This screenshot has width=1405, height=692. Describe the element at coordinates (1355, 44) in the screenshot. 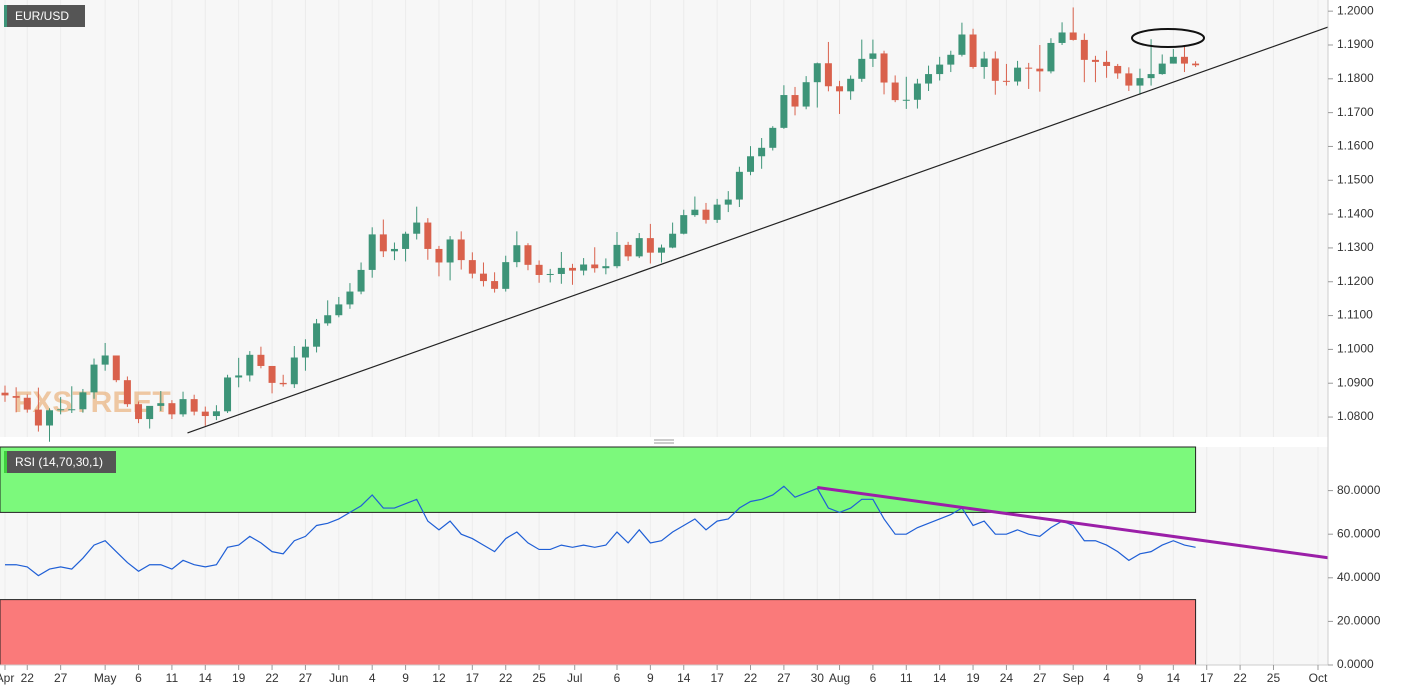

I see `y-tick-label: 1.1900` at that location.